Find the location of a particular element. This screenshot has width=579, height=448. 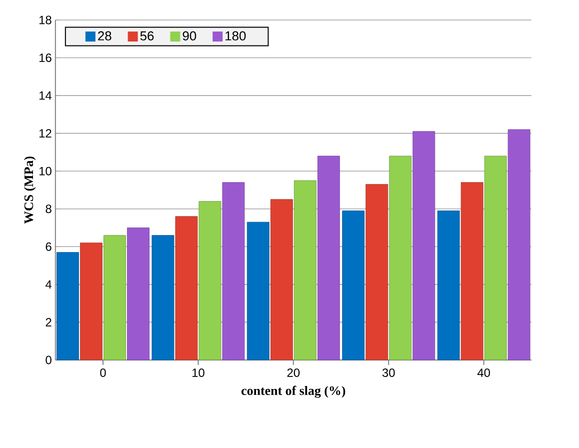

y-tick-label: 16 is located at coordinates (45, 58).